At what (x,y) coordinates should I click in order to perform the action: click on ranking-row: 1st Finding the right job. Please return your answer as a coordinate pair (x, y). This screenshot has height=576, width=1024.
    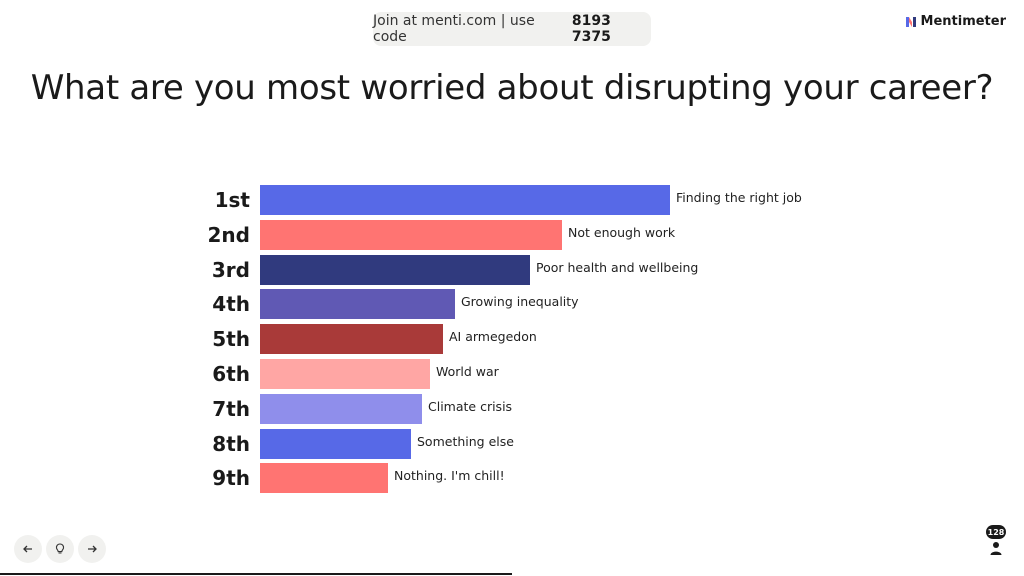
    Looking at the image, I should click on (512, 200).